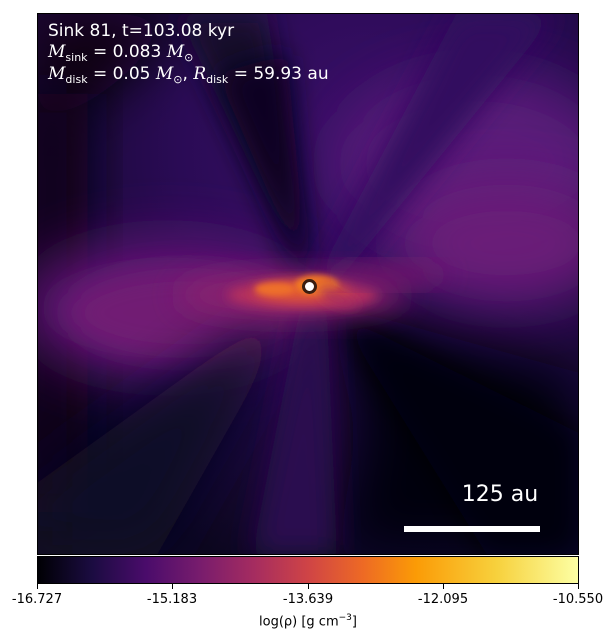 The image size is (615, 644). What do you see at coordinates (443, 599) in the screenshot?
I see `colorbar-tick-label: -12.095` at bounding box center [443, 599].